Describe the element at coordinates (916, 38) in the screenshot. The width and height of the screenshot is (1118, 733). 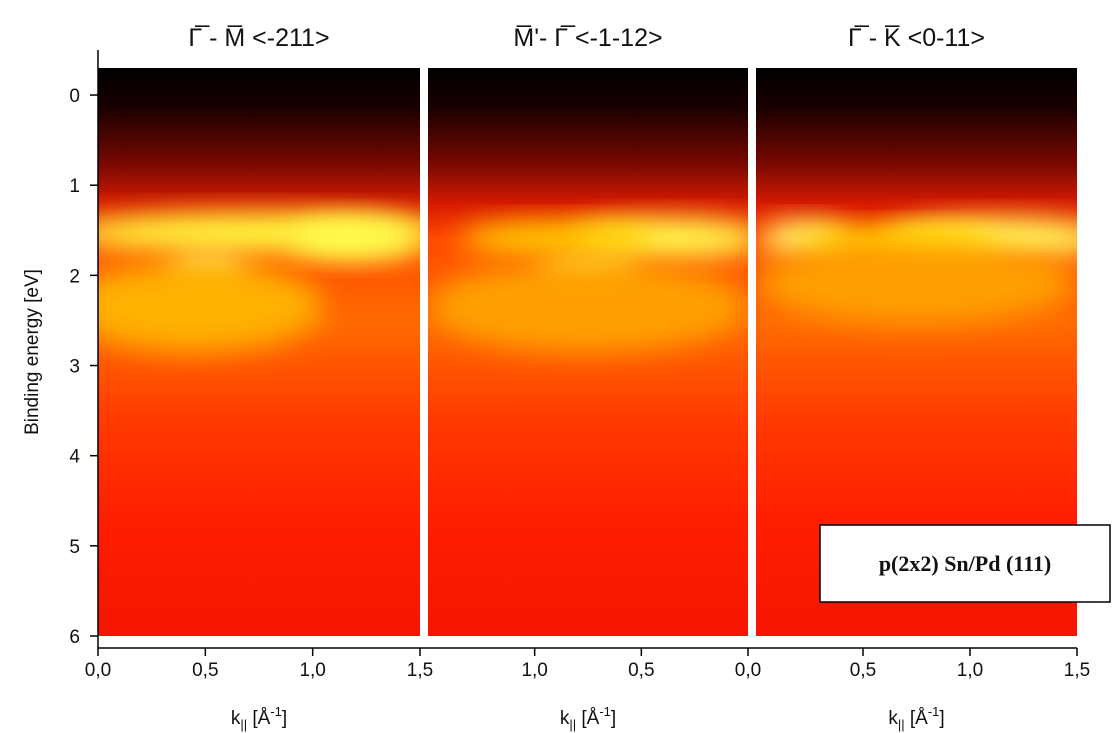
I see `panel-title: Γ̅ - K̅ <0-11>` at that location.